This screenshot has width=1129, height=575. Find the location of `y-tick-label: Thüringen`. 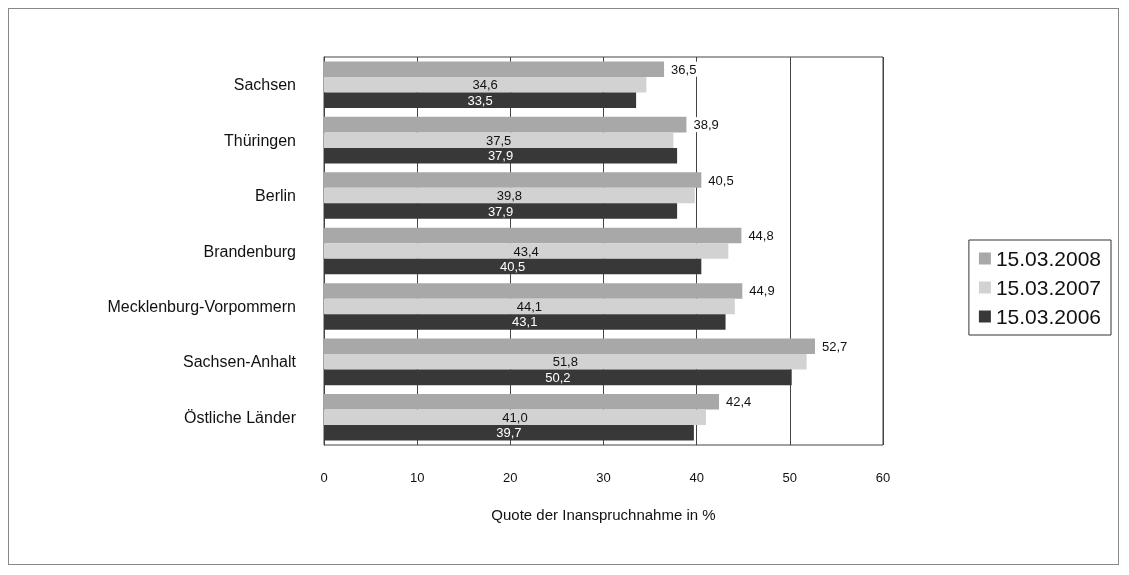

y-tick-label: Thüringen is located at coordinates (259, 140).